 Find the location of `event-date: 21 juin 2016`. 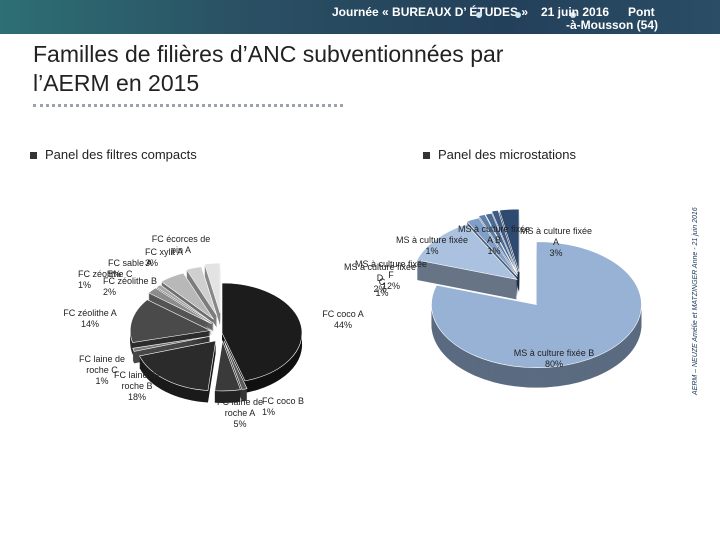

event-date: 21 juin 2016 is located at coordinates (575, 12).